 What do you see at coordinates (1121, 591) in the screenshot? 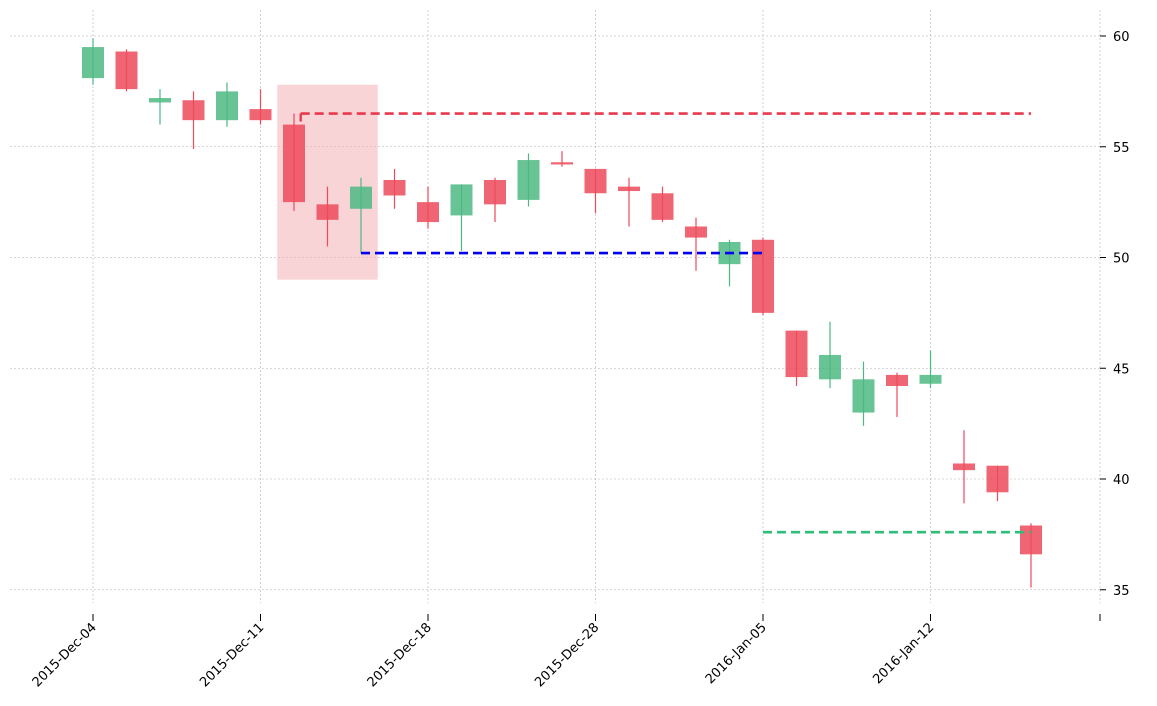
I see `y-tick-label: 35` at bounding box center [1121, 591].